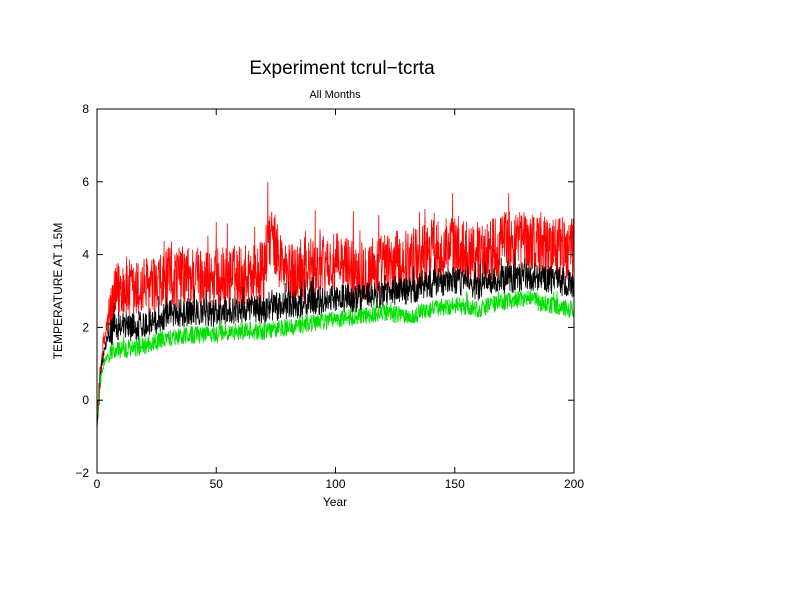 This screenshot has width=800, height=600. What do you see at coordinates (82, 473) in the screenshot?
I see `y-tick-label: −2` at bounding box center [82, 473].